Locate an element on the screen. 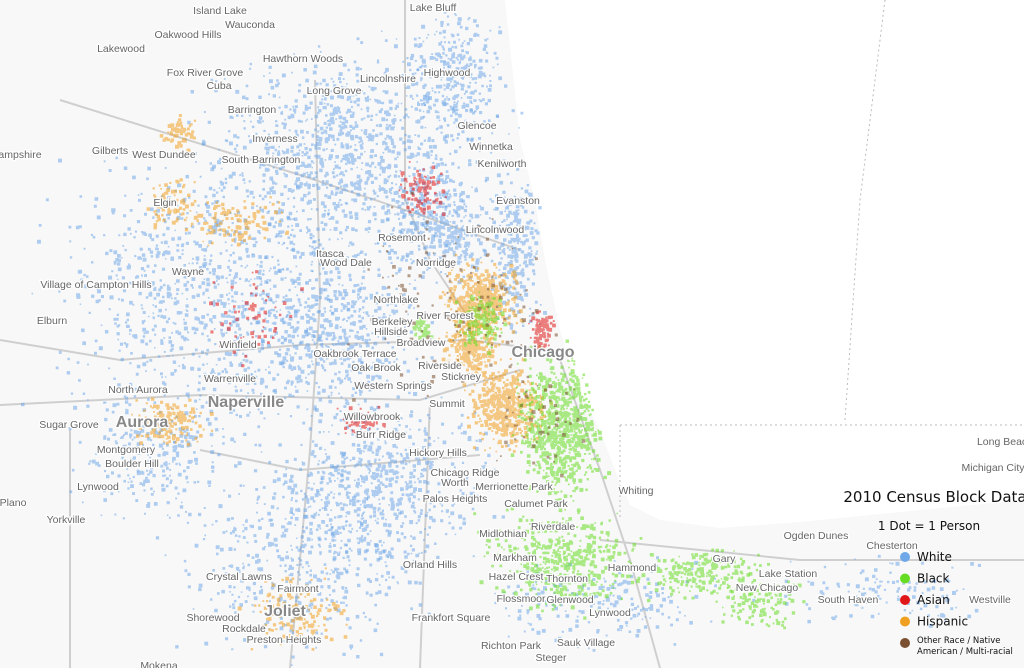  place-label: Chesterton is located at coordinates (892, 546).